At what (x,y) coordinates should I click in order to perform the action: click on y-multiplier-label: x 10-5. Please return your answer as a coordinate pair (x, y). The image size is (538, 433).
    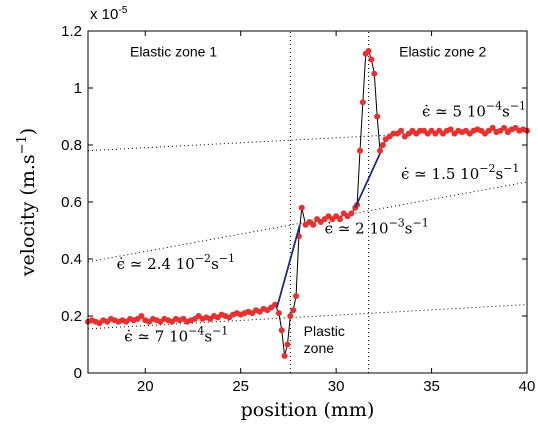
    Looking at the image, I should click on (109, 14).